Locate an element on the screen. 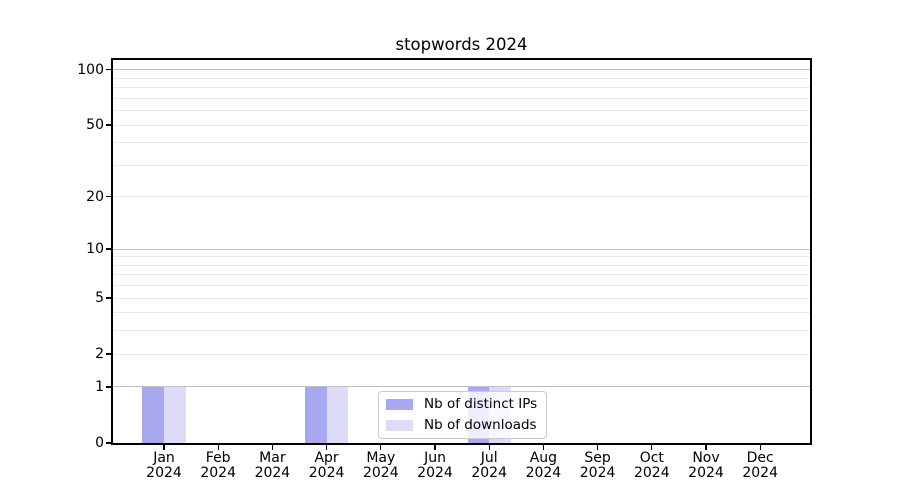  legend-swatch-downloads is located at coordinates (399, 425).